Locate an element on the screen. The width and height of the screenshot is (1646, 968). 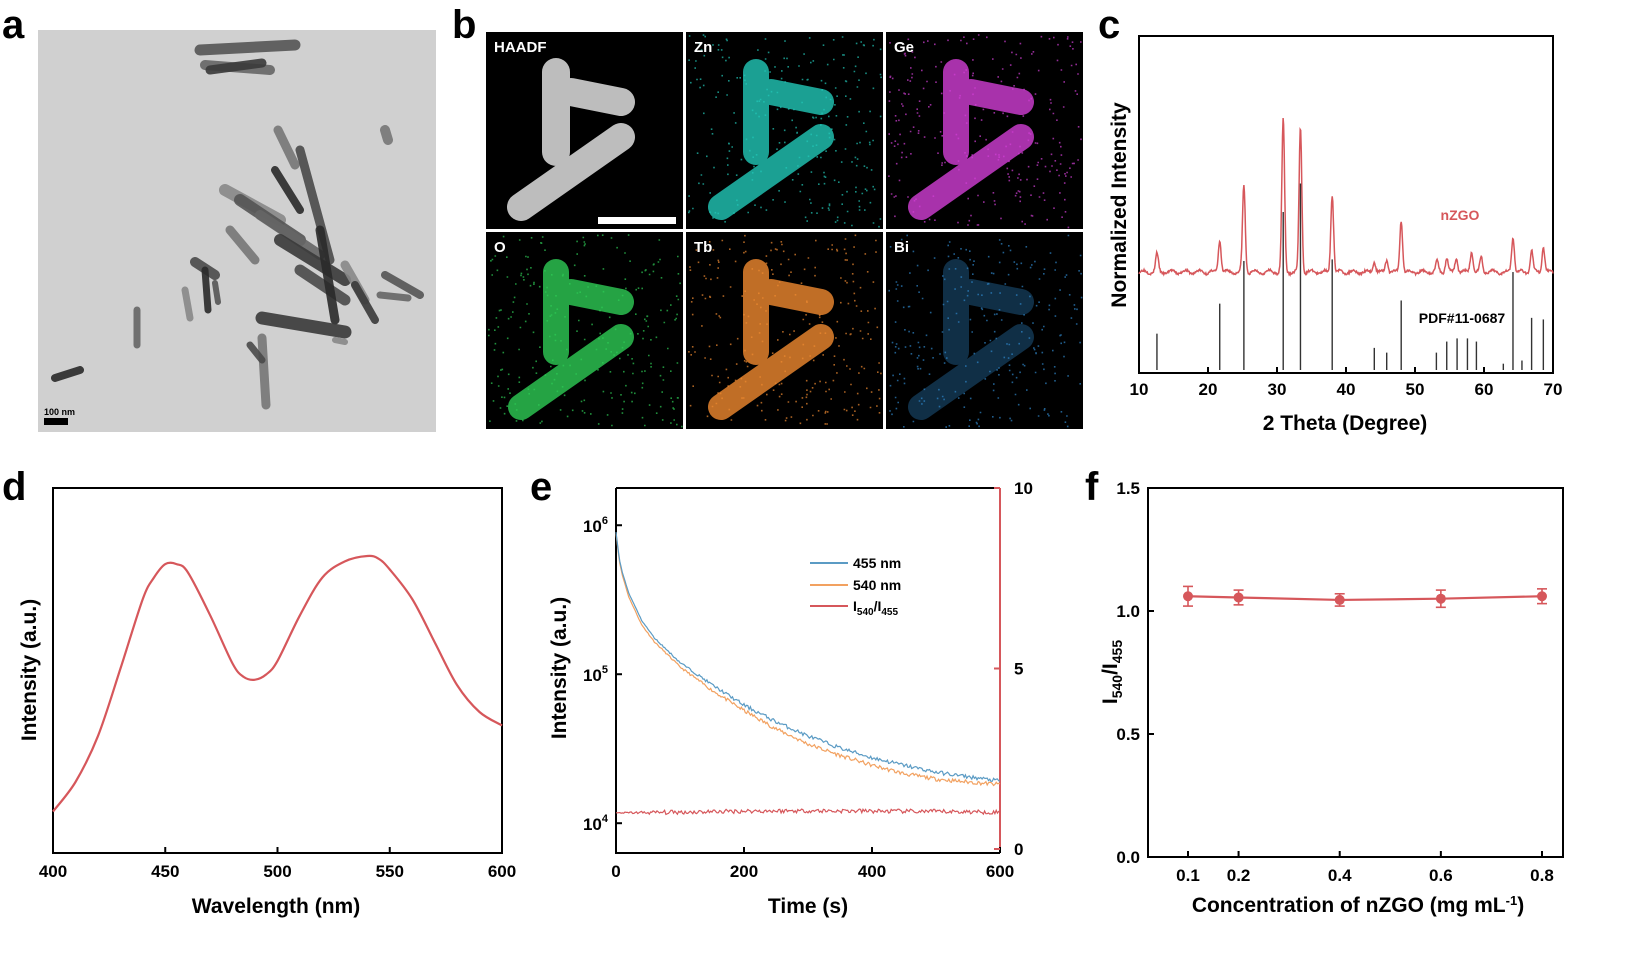
series-emission is located at coordinates (277, 683).